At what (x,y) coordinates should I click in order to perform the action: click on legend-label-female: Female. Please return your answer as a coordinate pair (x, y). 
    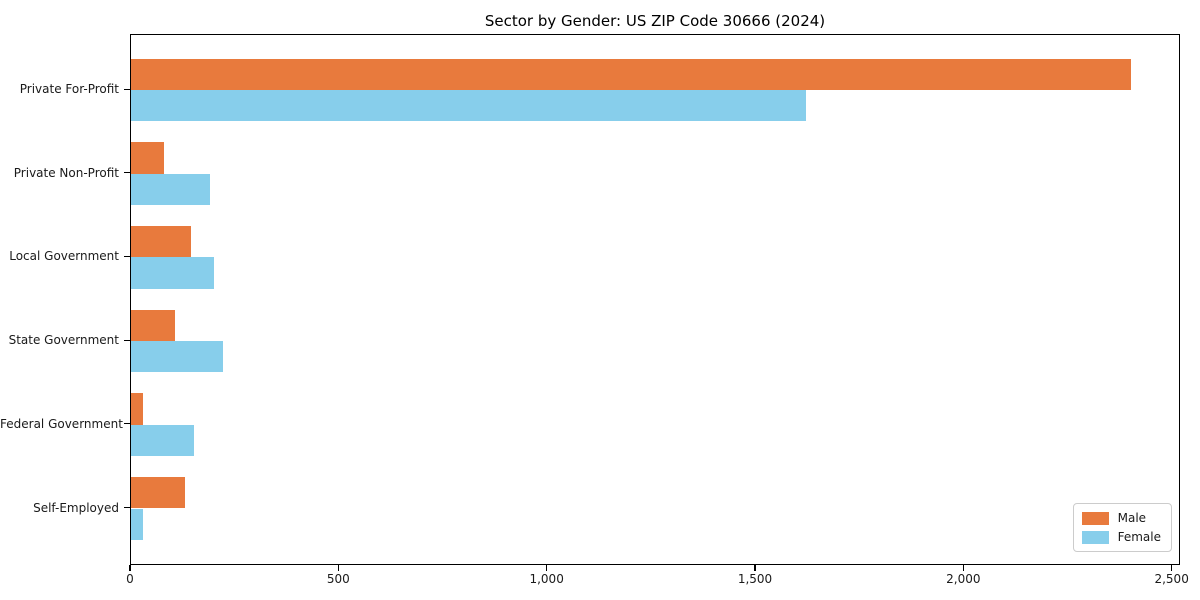
    Looking at the image, I should click on (1139, 537).